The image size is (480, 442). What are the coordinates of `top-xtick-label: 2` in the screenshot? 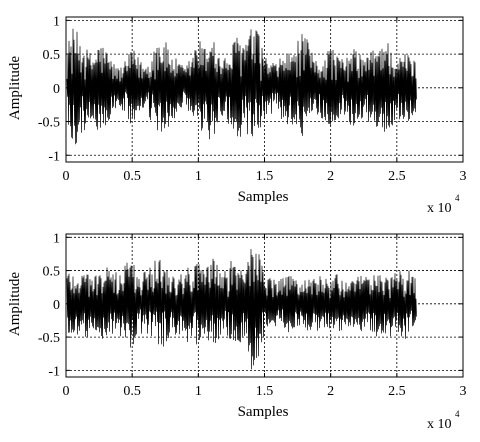 It's located at (330, 176).